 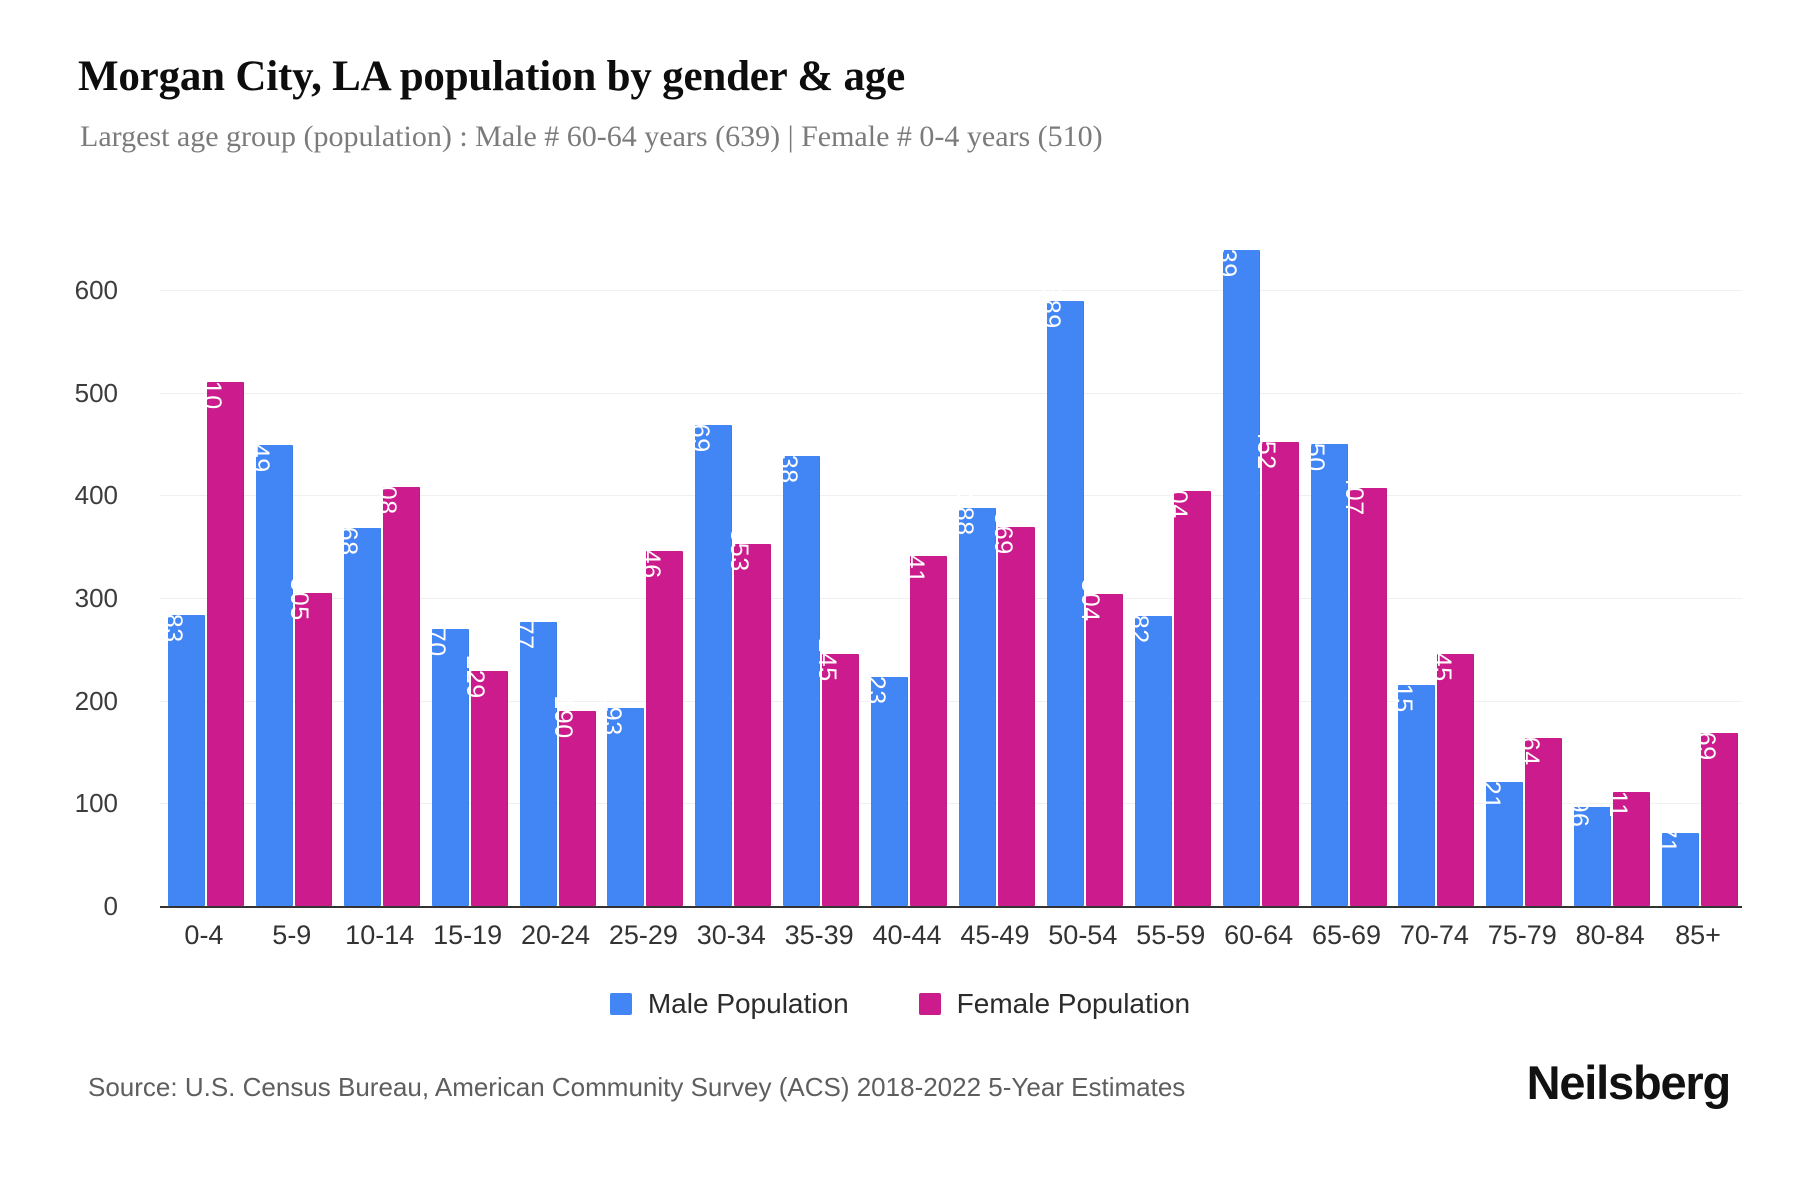 What do you see at coordinates (709, 657) in the screenshot?
I see `bar-male: 469` at bounding box center [709, 657].